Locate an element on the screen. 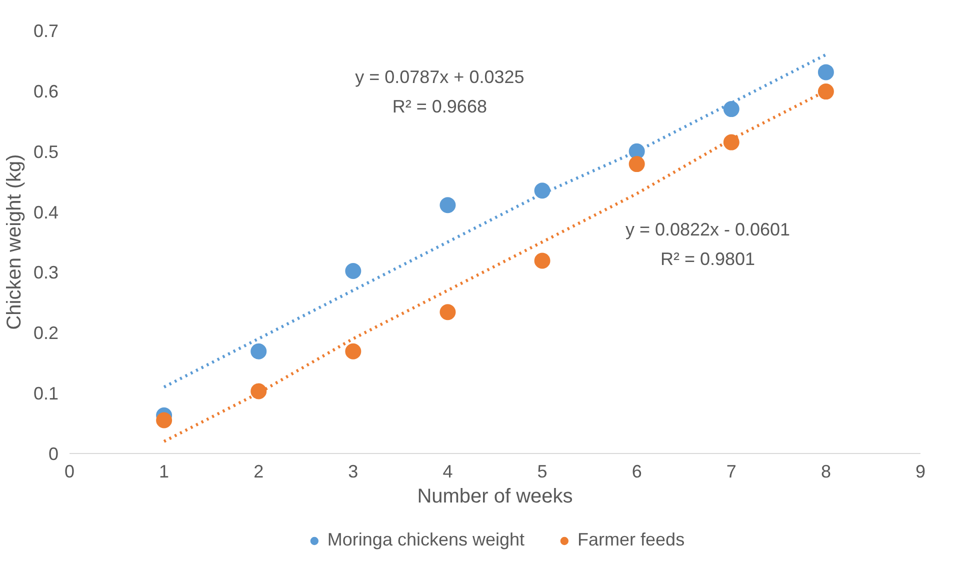 The height and width of the screenshot is (580, 958). x-tick-label: 8 is located at coordinates (825, 472).